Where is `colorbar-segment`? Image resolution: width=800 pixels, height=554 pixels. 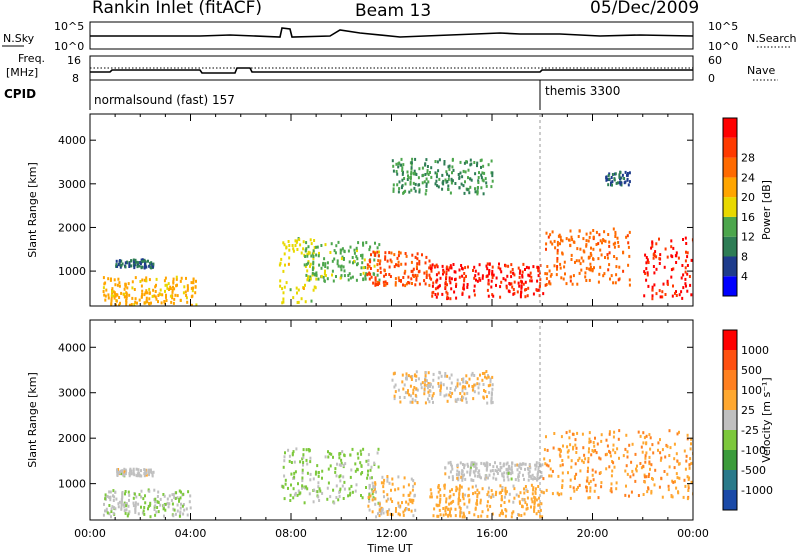
colorbar-segment is located at coordinates (730, 187).